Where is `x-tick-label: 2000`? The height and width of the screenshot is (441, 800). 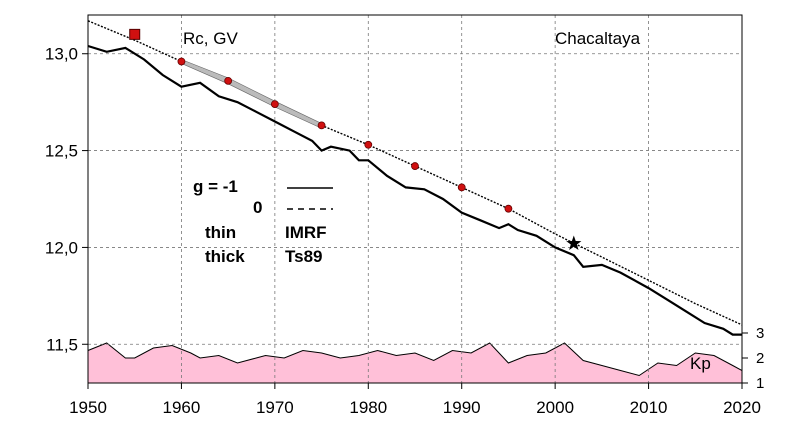
x-tick-label: 2000 is located at coordinates (555, 407).